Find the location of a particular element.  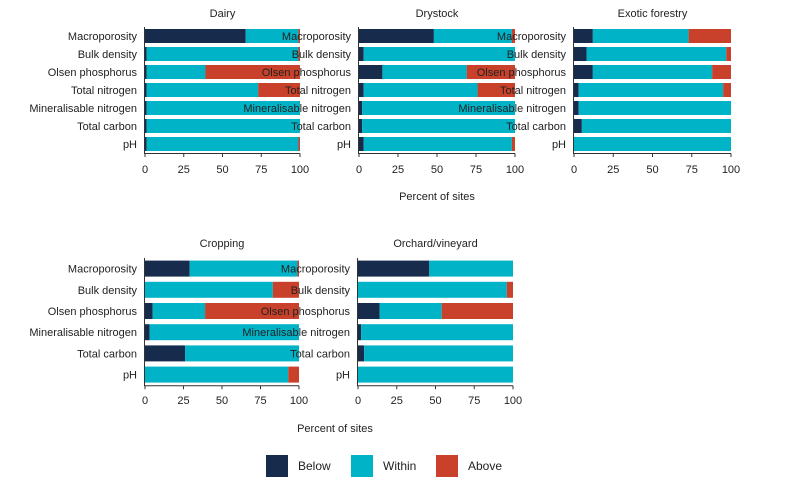

panel-title: Exotic forestry is located at coordinates (653, 14).